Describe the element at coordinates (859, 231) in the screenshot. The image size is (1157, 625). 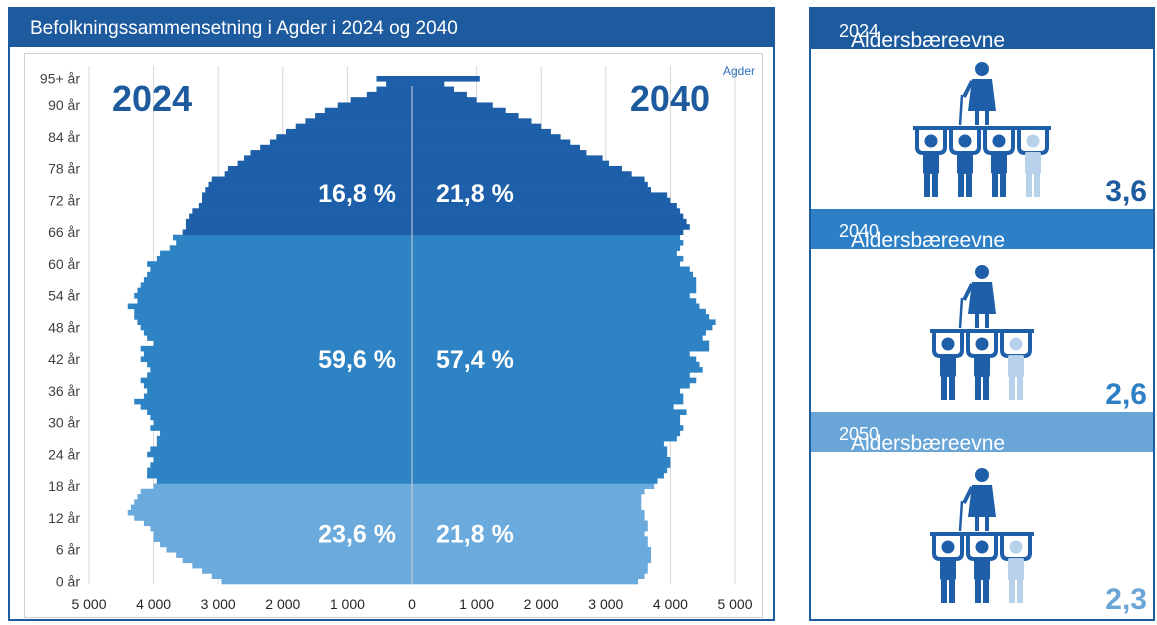
I see `section-year: 2040` at that location.